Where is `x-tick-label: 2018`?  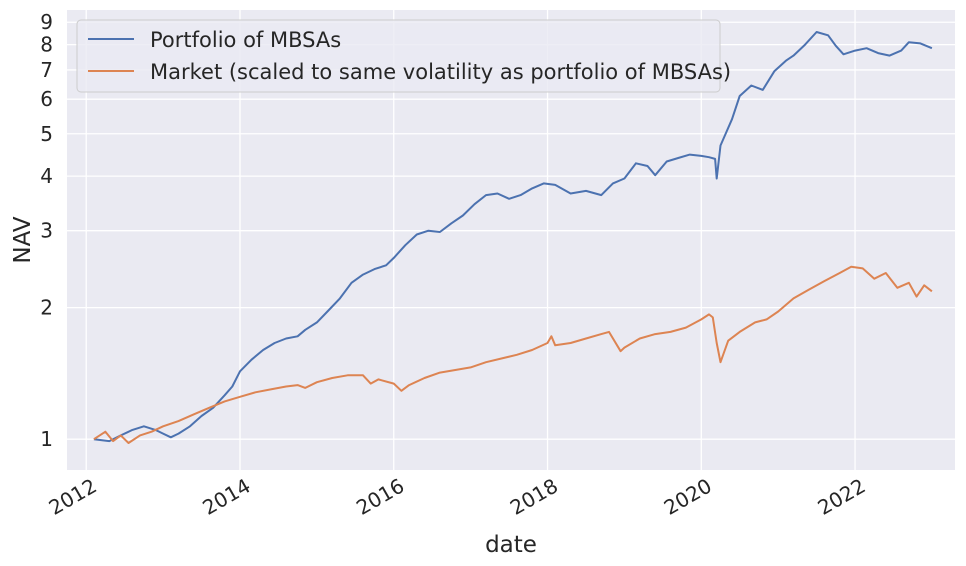 x-tick-label: 2018 is located at coordinates (534, 497).